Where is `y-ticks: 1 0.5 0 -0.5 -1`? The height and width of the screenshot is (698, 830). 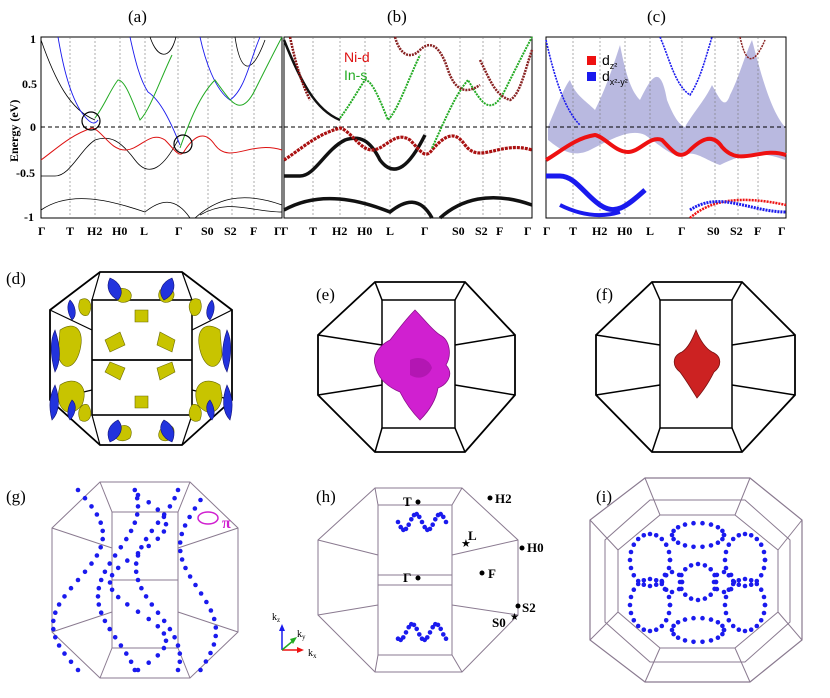
y-ticks: 1 0.5 0 -0.5 -1 is located at coordinates (26, 128).